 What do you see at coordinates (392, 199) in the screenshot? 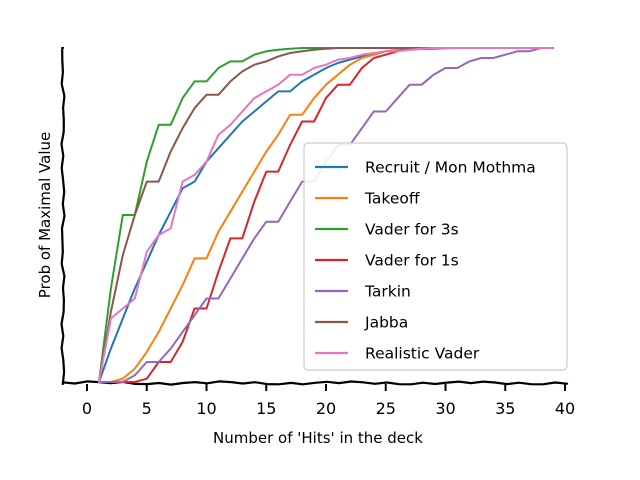
I see `legend-label-1: Takeoff` at bounding box center [392, 199].